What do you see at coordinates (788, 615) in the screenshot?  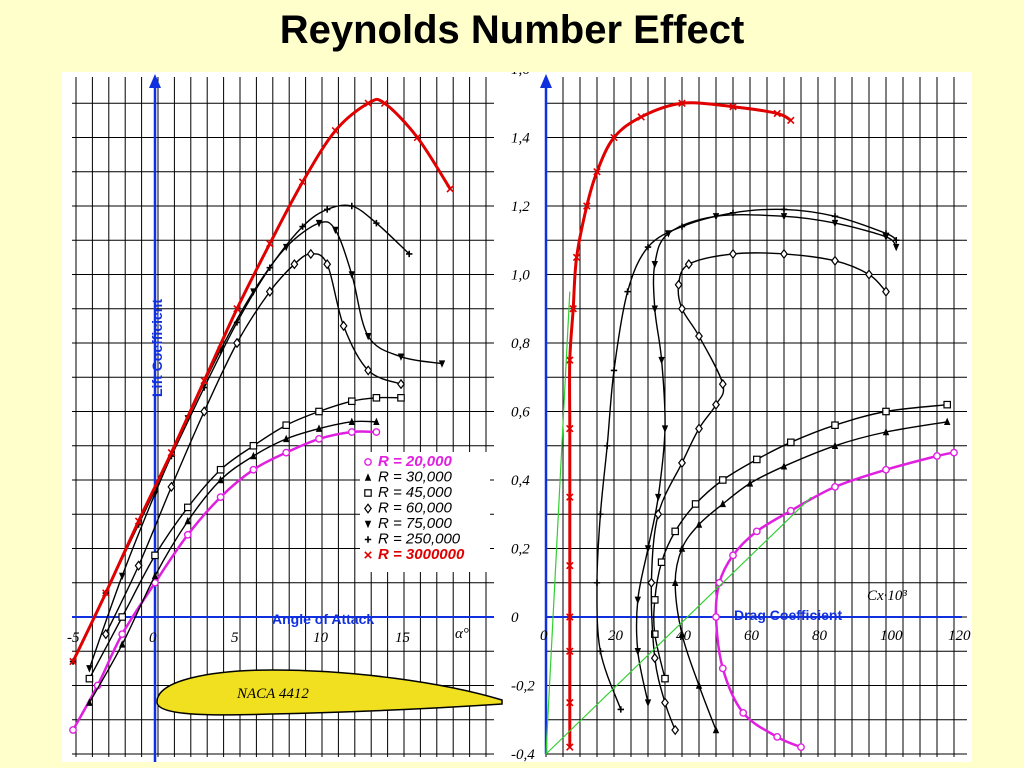 I see `right-x-axis-label: Drag Coefficient` at bounding box center [788, 615].